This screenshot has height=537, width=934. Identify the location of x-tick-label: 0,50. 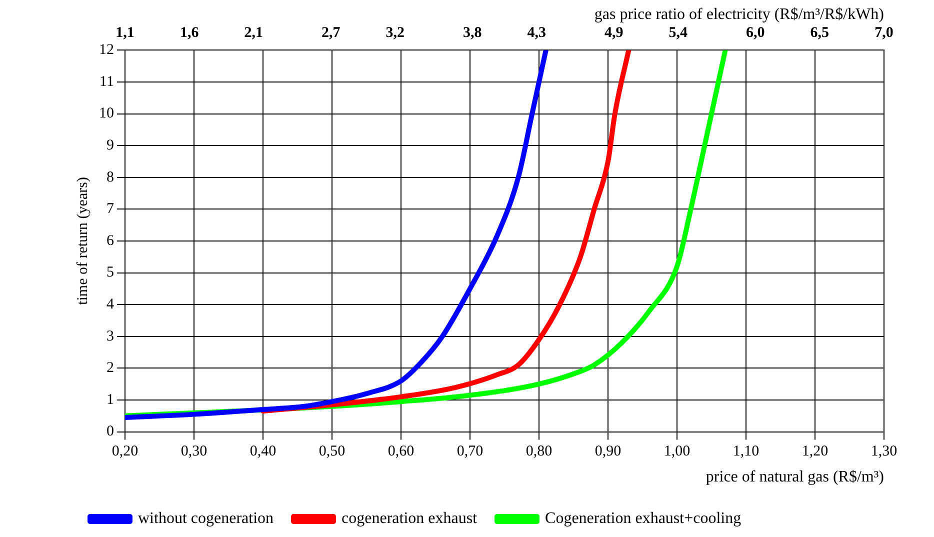
(332, 452).